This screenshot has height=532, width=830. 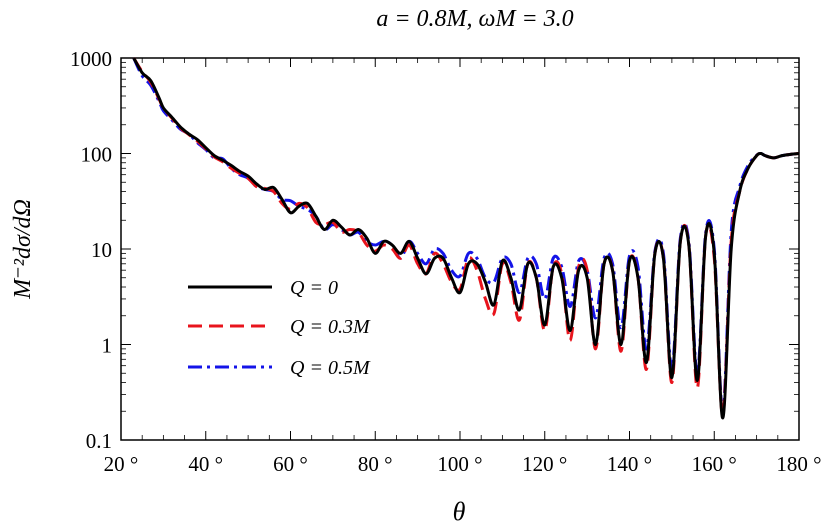 I want to click on chart-title: a = 0.8M, ωM = 3.0, so click(x=474, y=19).